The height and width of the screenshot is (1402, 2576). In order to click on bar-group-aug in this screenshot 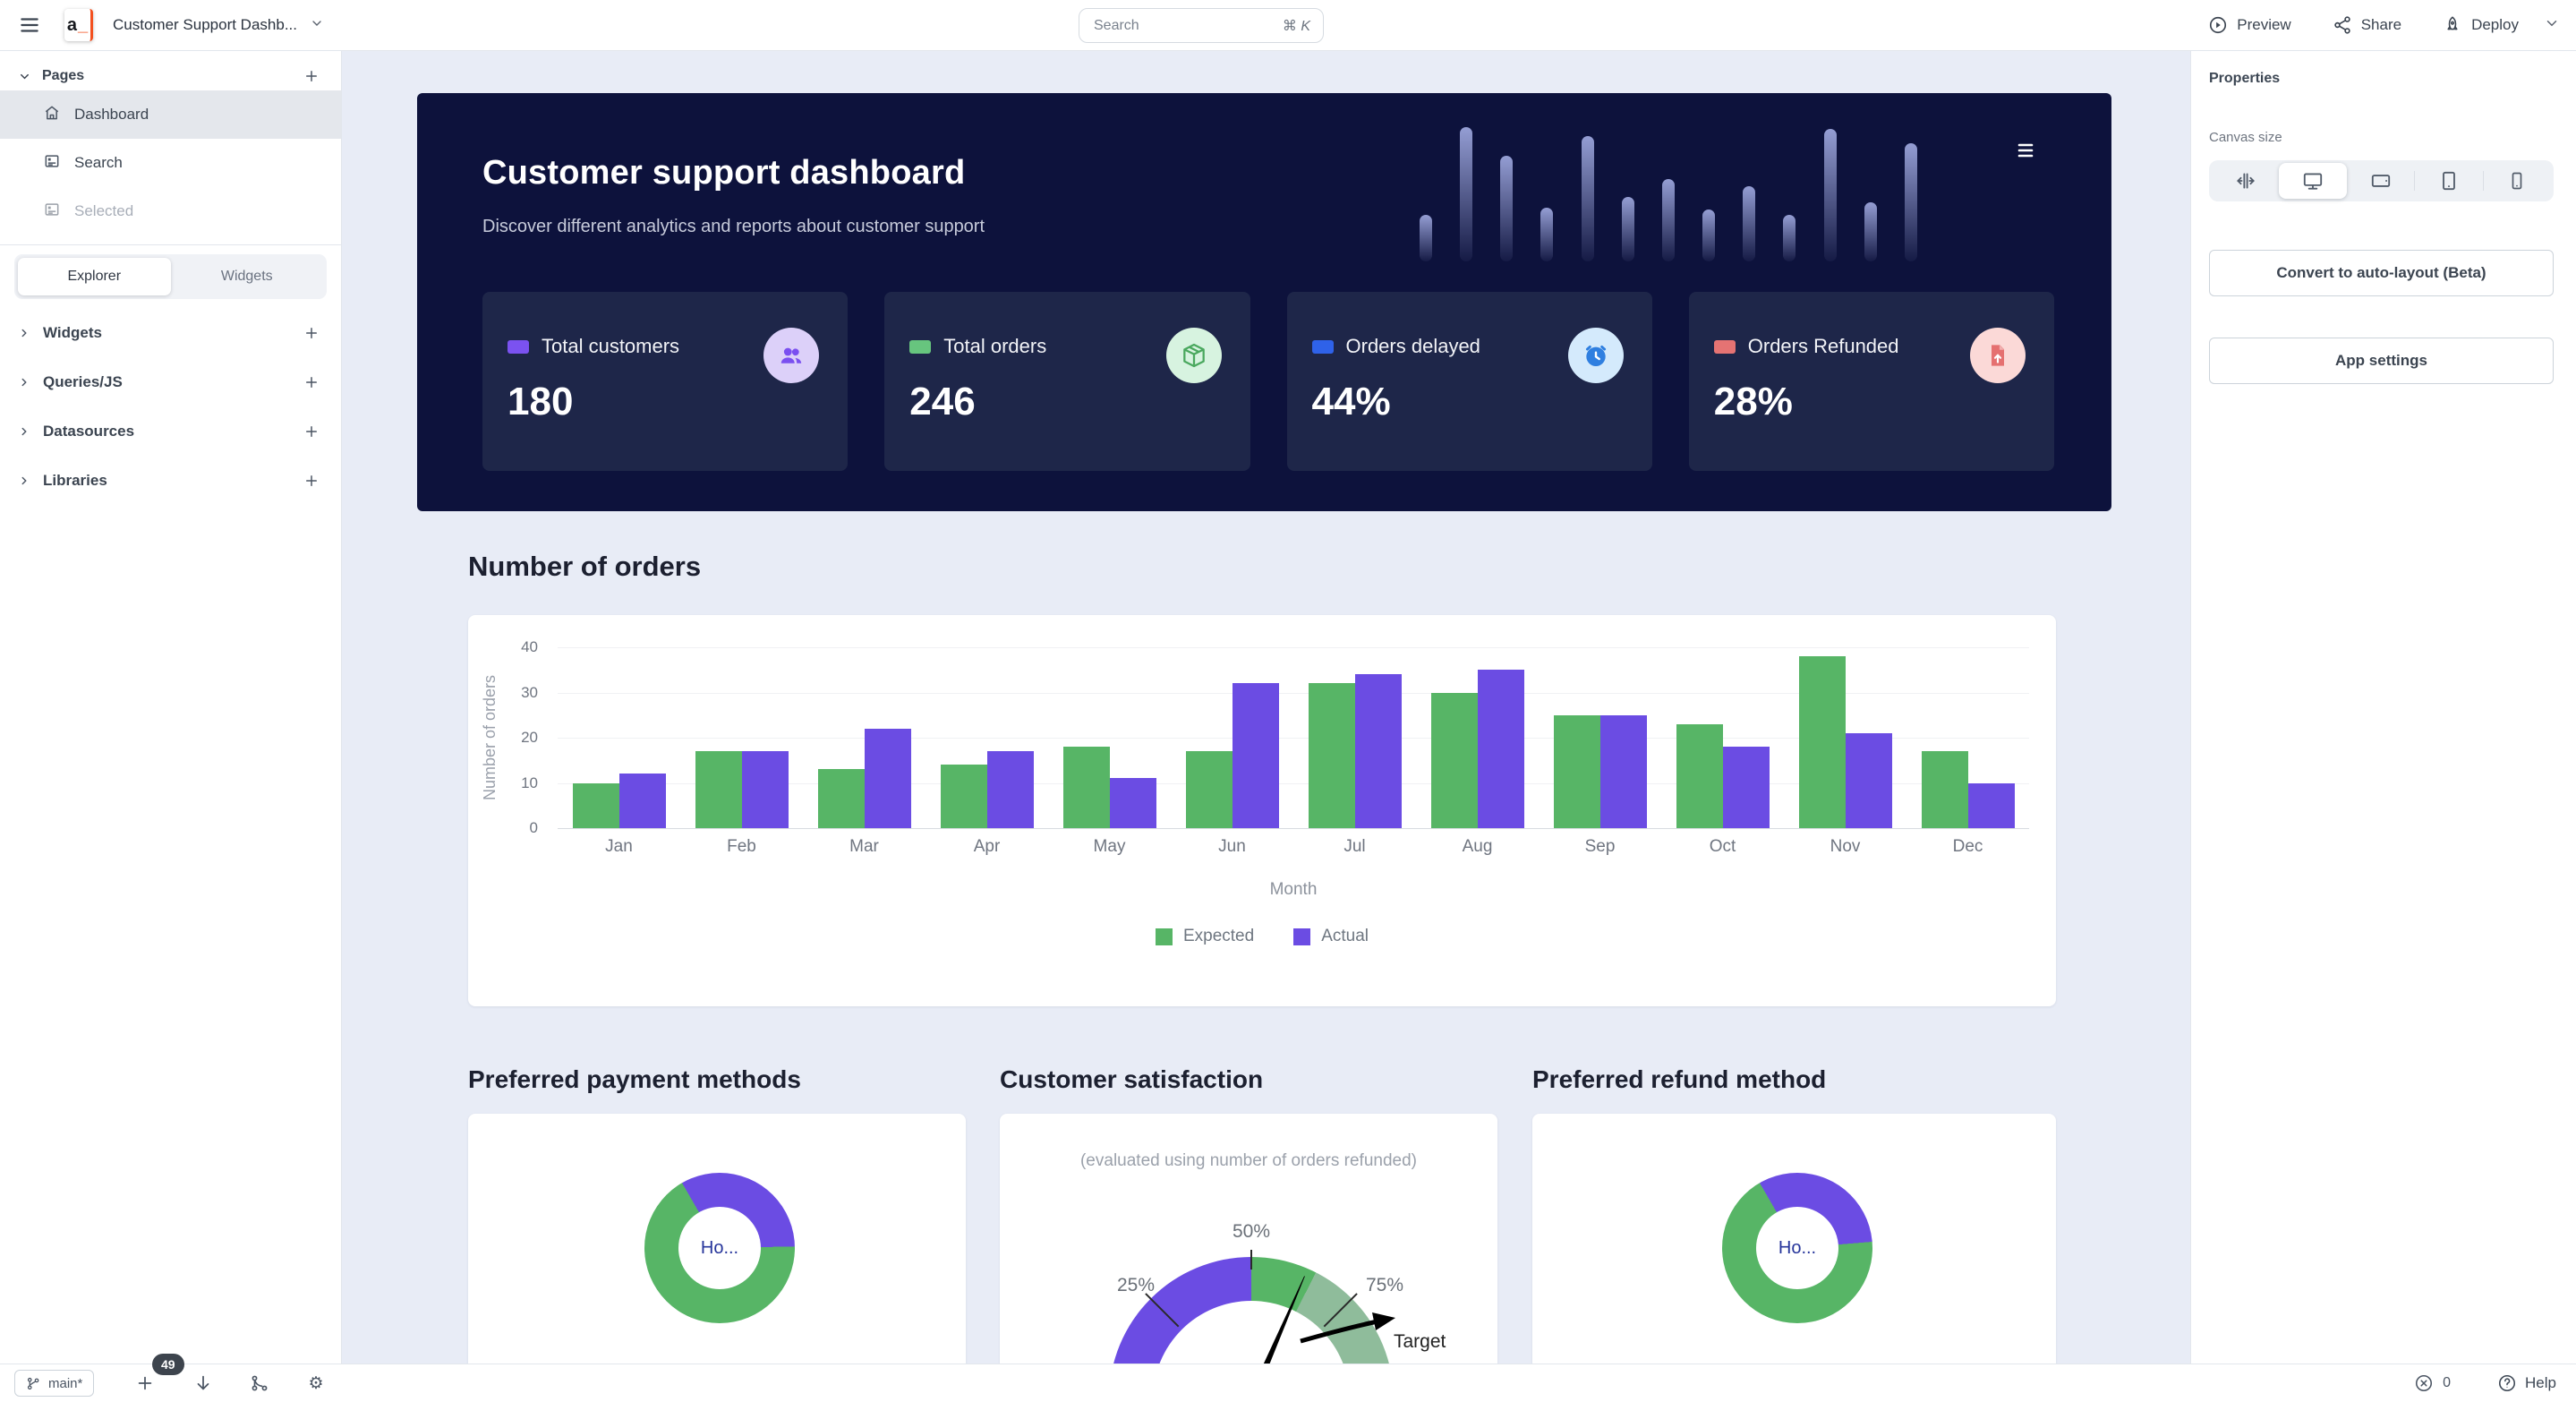, I will do `click(1477, 749)`.